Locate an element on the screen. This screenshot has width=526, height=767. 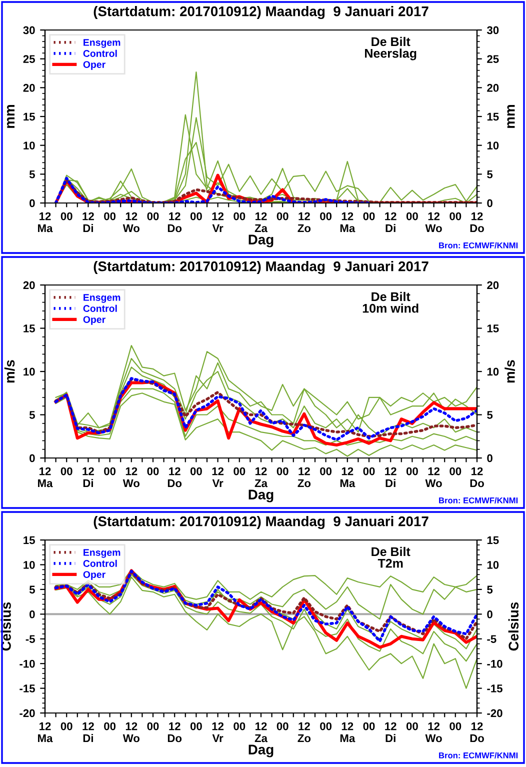
y2-tick-label: 0 is located at coordinates (489, 458).